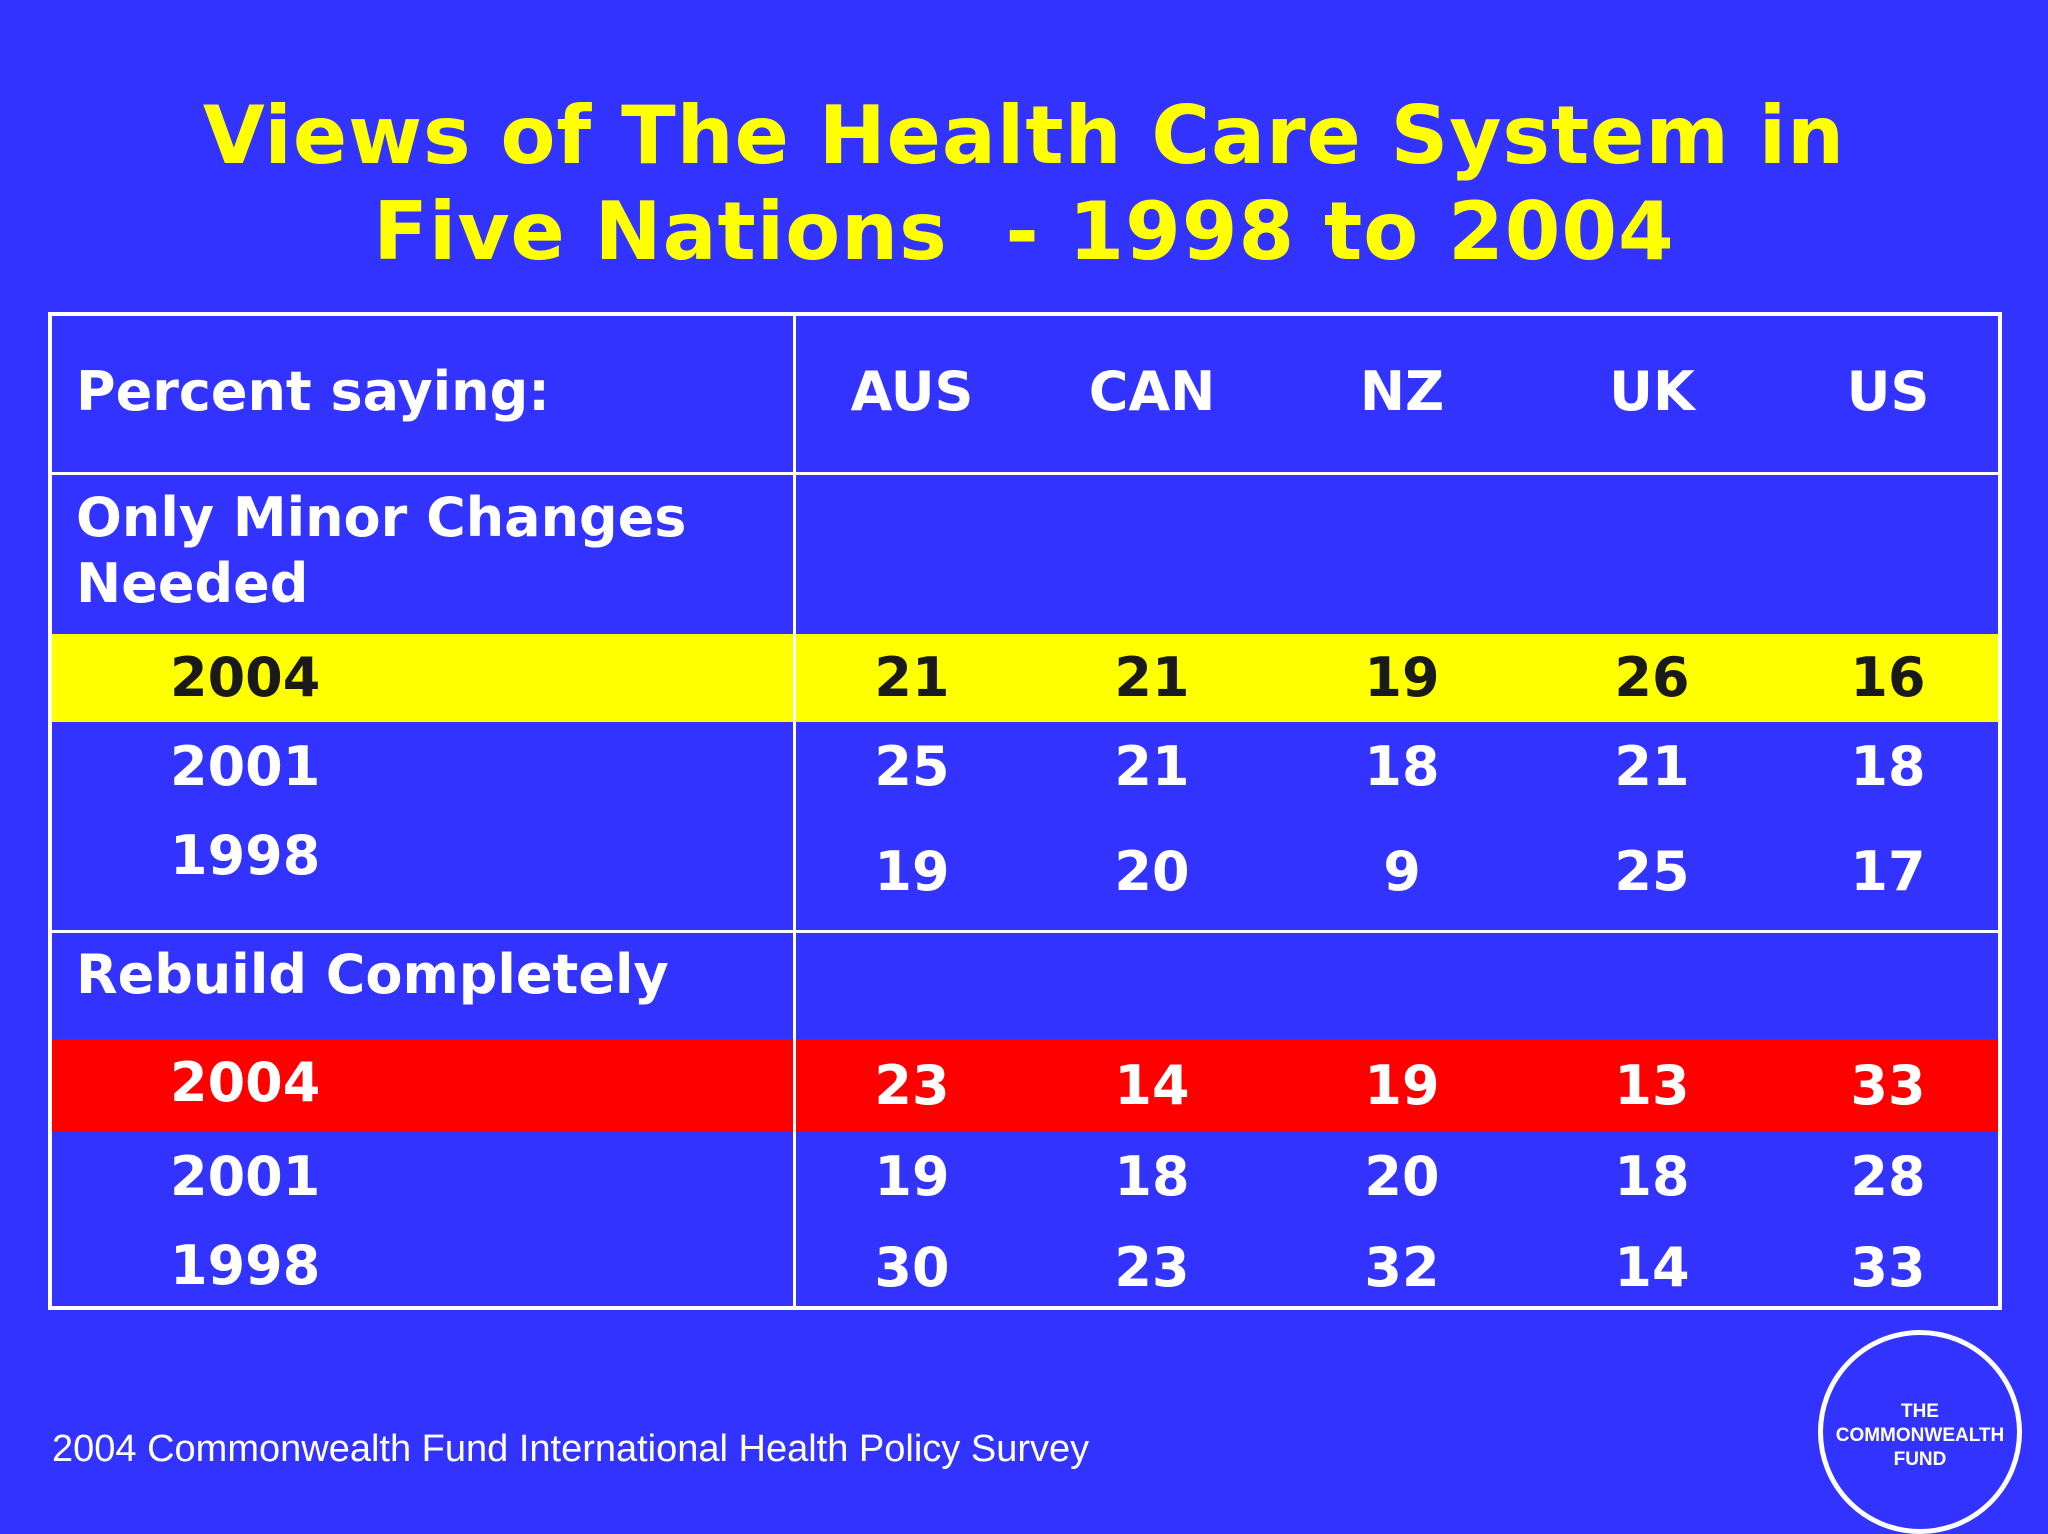 This screenshot has width=2048, height=1534. I want to click on cell-rebuild-2001-can: 18, so click(1152, 1176).